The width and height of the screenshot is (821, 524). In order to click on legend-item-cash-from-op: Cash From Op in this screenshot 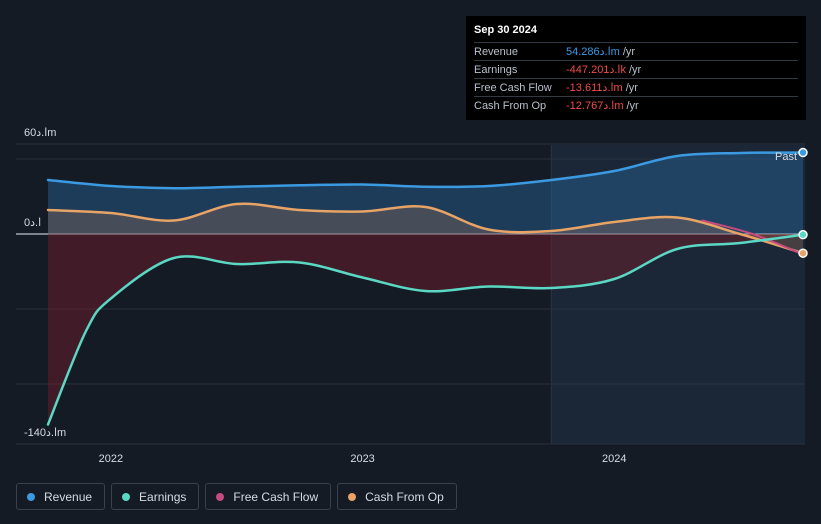, I will do `click(397, 496)`.